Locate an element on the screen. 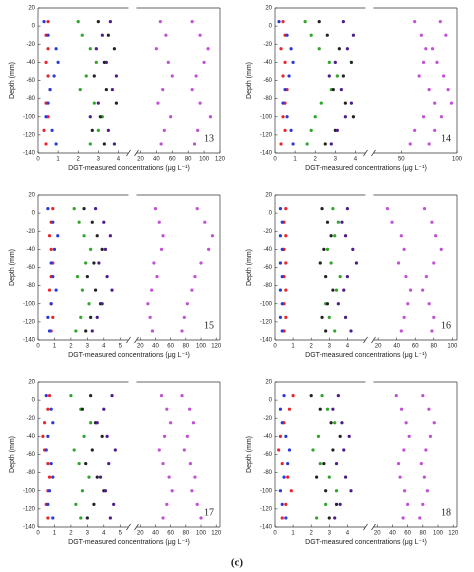  x-tick-label: 5 is located at coordinates (121, 534).